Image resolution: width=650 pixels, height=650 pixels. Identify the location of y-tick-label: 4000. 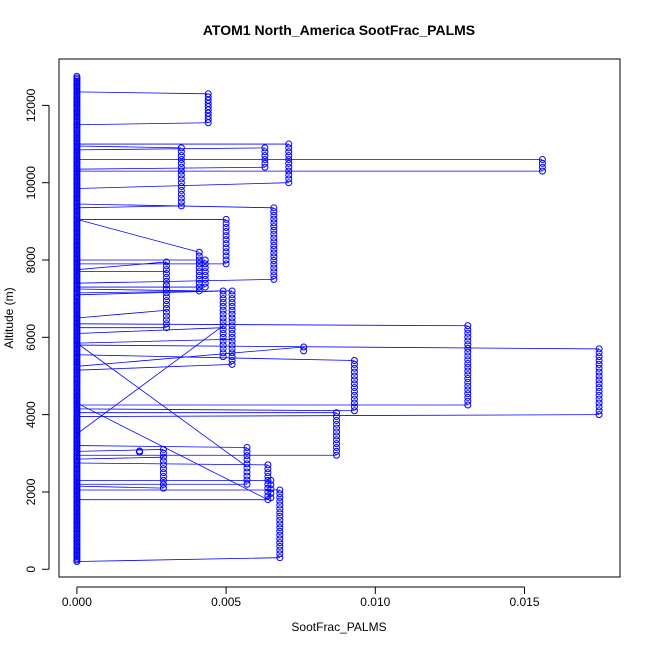
(31, 414).